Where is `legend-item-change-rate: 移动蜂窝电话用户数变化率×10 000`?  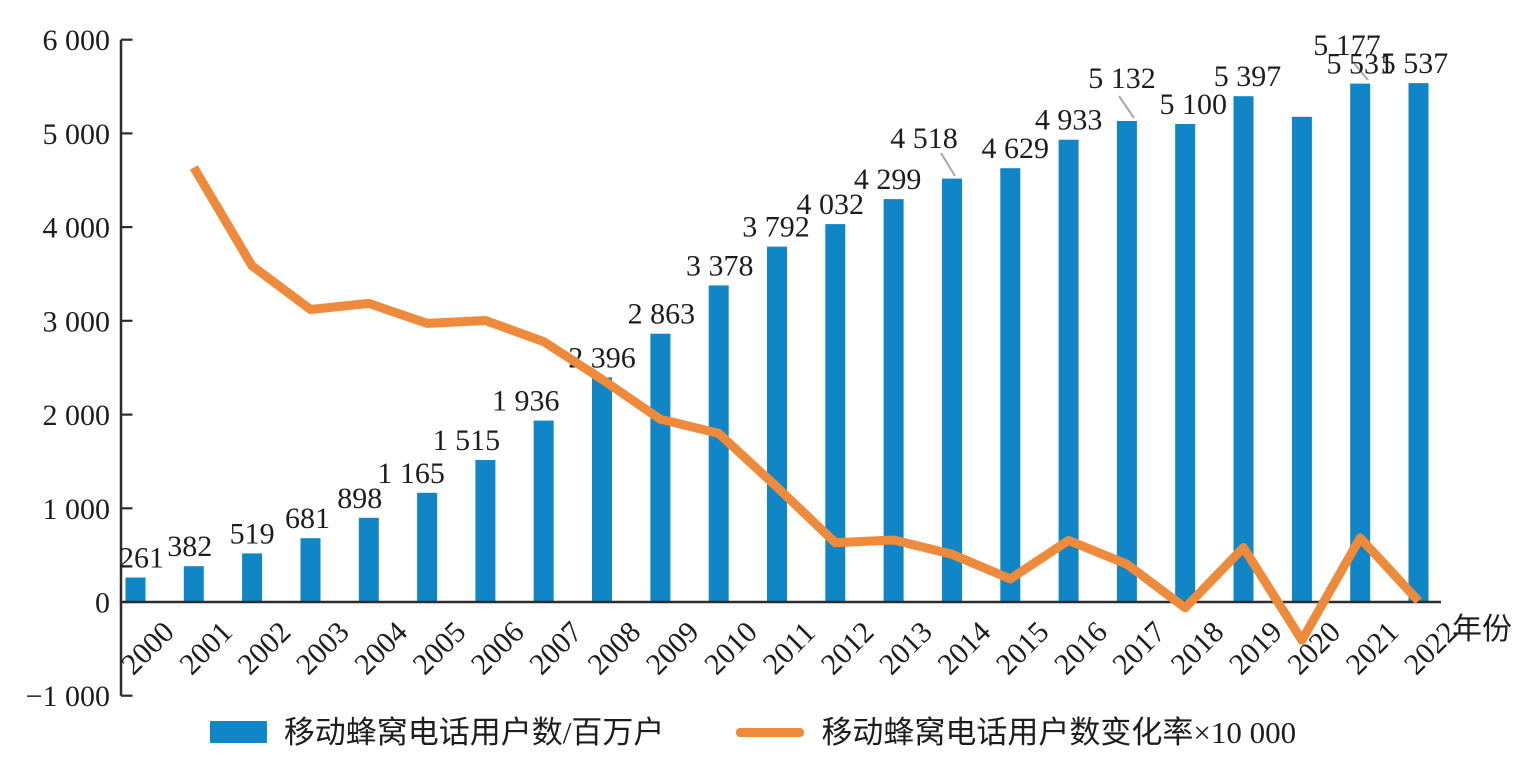
legend-item-change-rate: 移动蜂窝电话用户数变化率×10 000 is located at coordinates (1016, 732).